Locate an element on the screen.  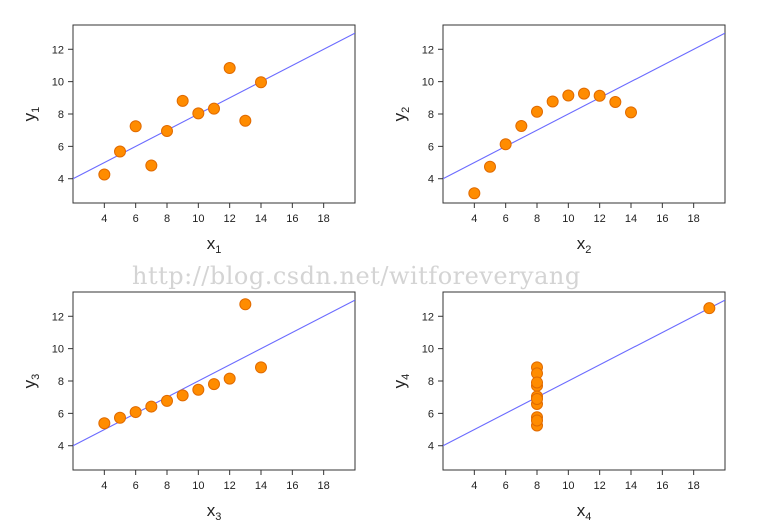
x-axis-label: x3 is located at coordinates (214, 512).